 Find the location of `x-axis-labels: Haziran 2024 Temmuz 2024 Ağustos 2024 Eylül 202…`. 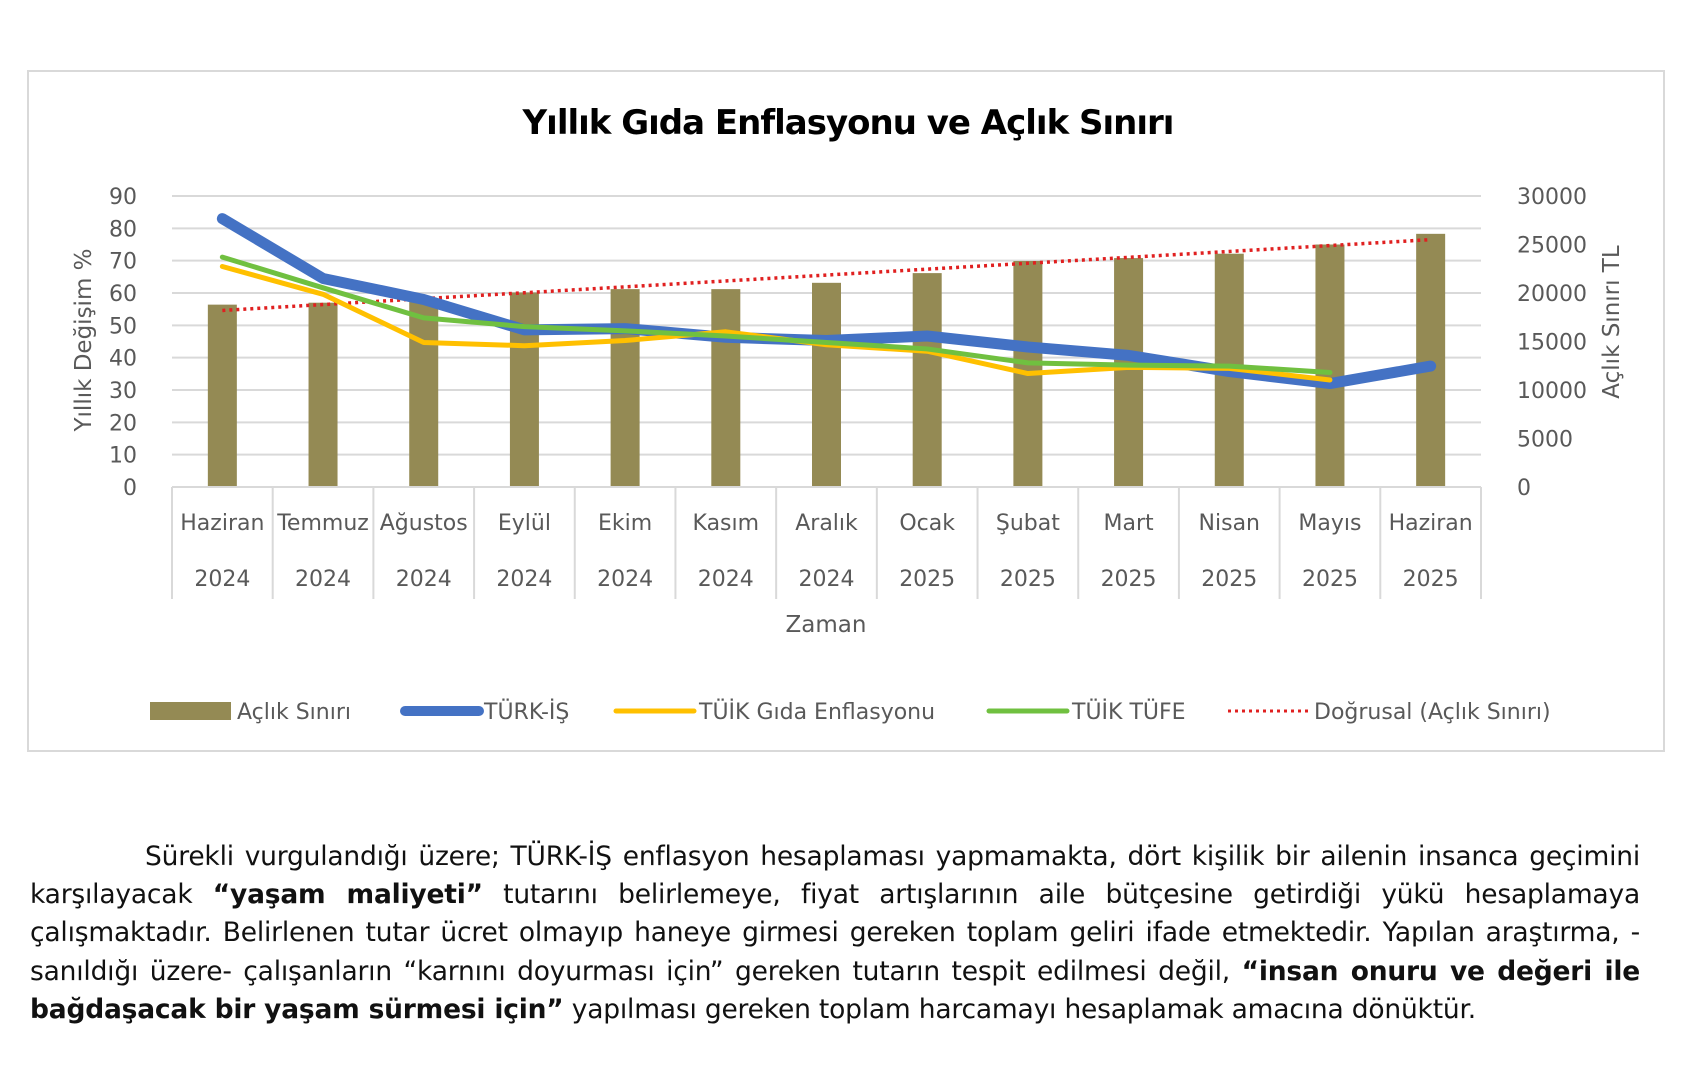

x-axis-labels: Haziran 2024 Temmuz 2024 Ağustos 2024 Eylül 202… is located at coordinates (826, 542).